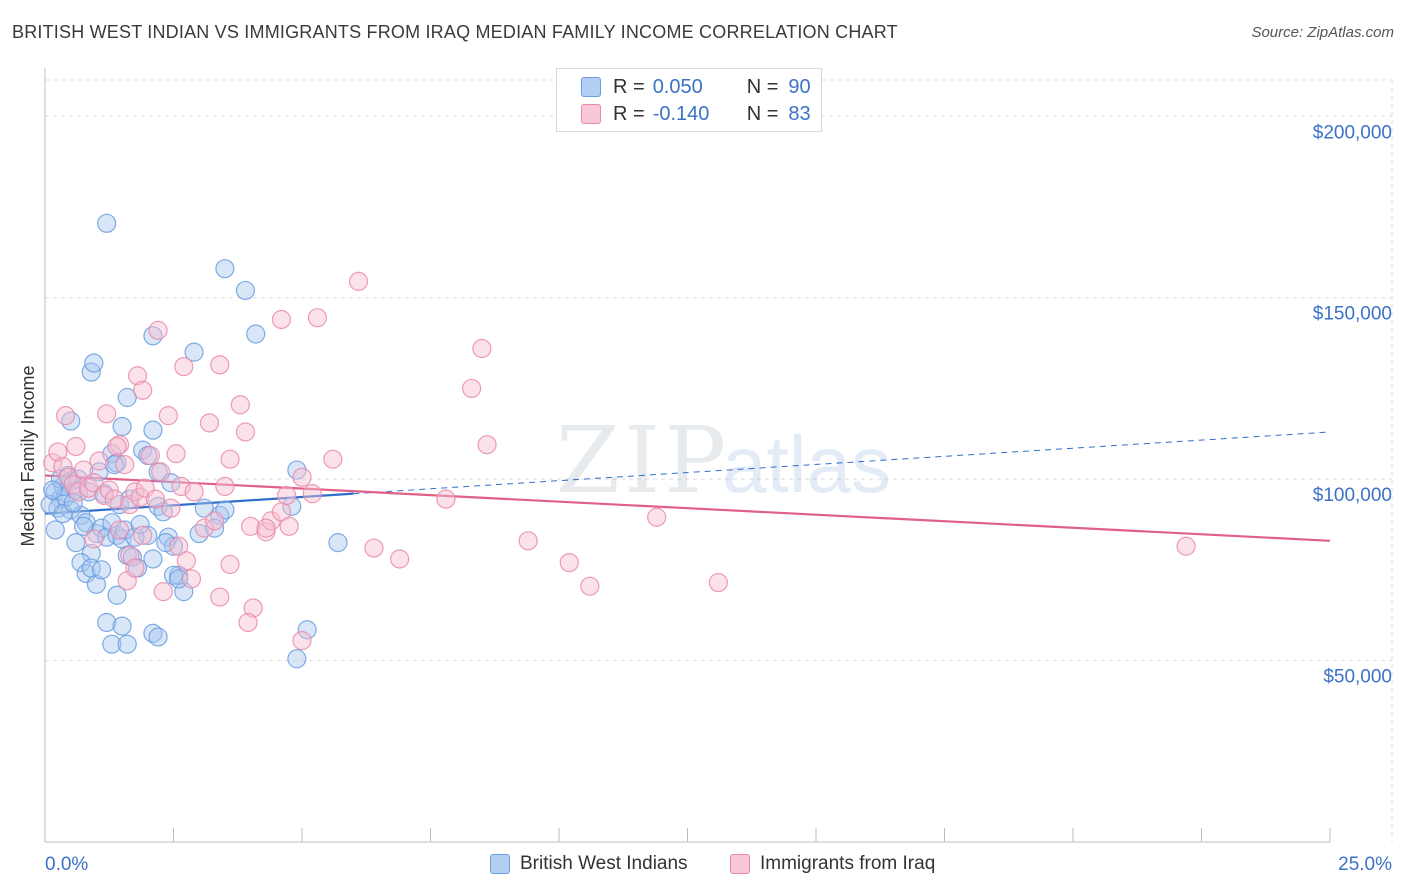  I want to click on correlation-legend: R = 0.050 N = 90 R = -0.140 N = 83, so click(689, 100).